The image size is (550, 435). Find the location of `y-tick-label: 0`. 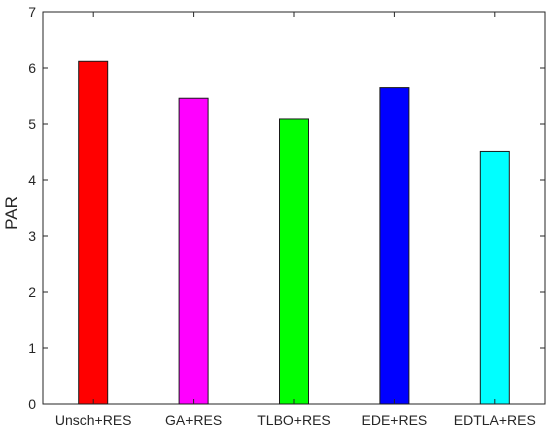

y-tick-label: 0 is located at coordinates (32, 404).